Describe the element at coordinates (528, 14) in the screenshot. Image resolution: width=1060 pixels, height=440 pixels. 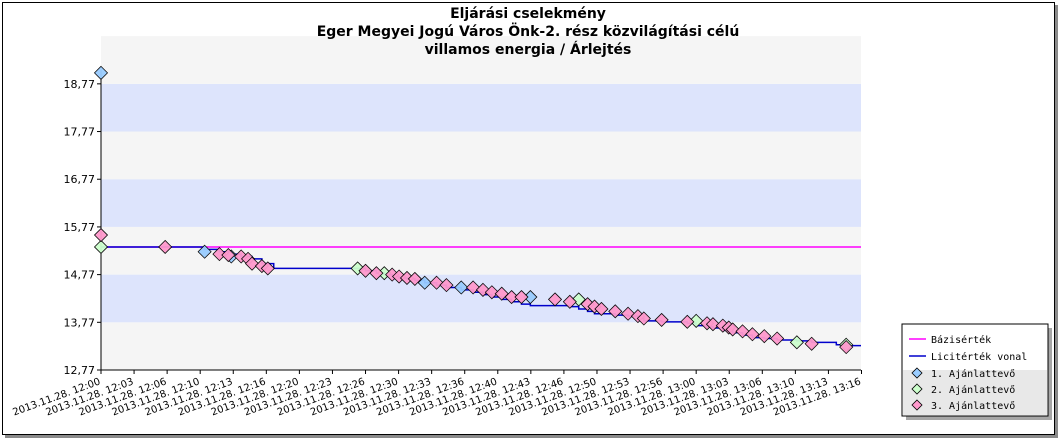
I see `chart-title-line-1: Eljárási cselekmény` at that location.